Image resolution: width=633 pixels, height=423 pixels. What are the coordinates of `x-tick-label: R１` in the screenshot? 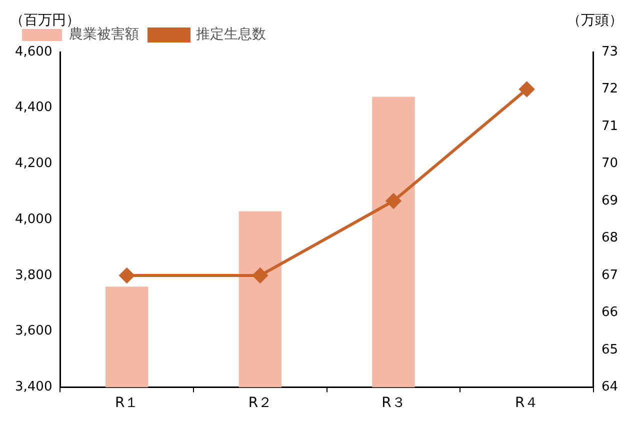 It's located at (127, 403).